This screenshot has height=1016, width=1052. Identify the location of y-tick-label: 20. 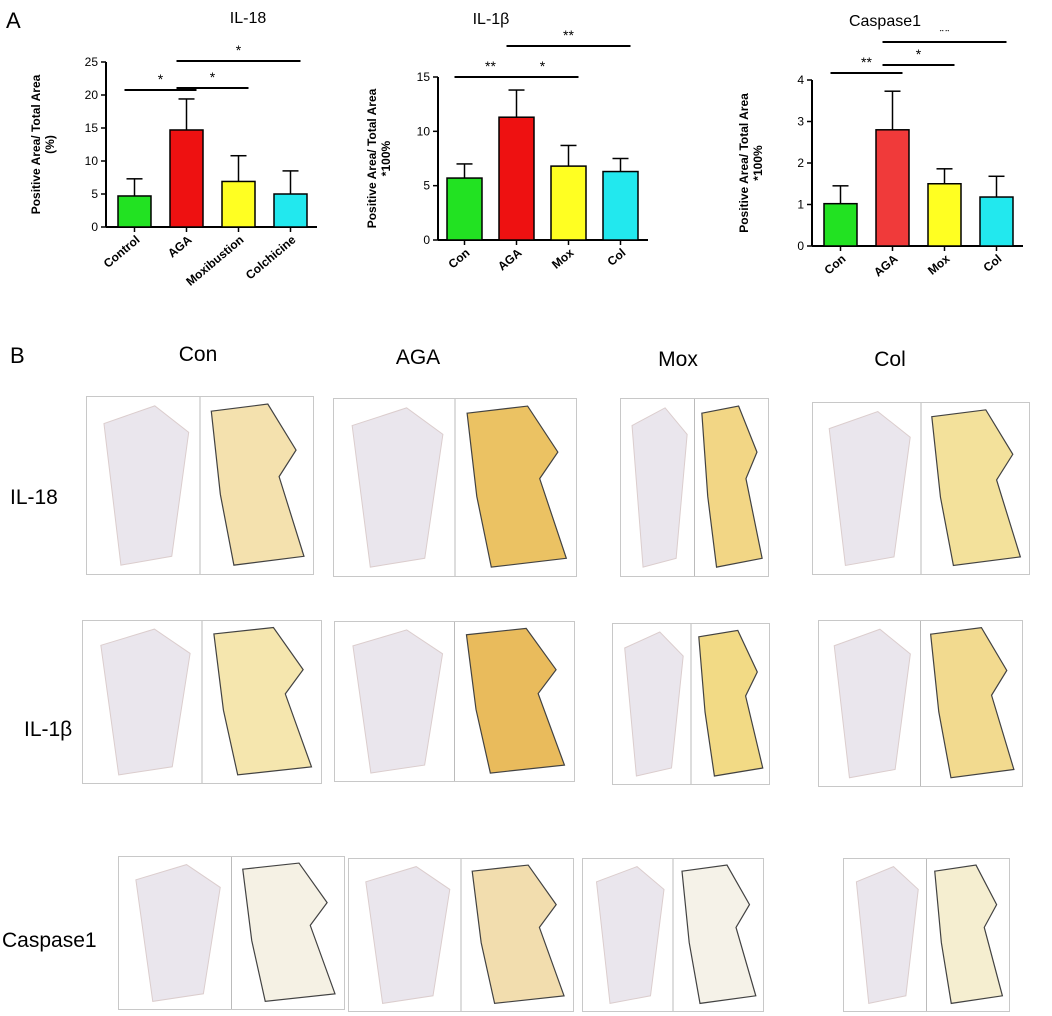
(92, 95).